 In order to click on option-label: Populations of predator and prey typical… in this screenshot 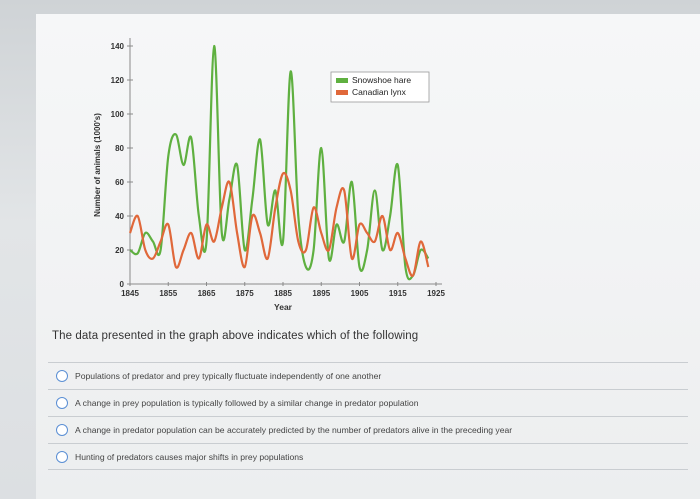, I will do `click(228, 376)`.